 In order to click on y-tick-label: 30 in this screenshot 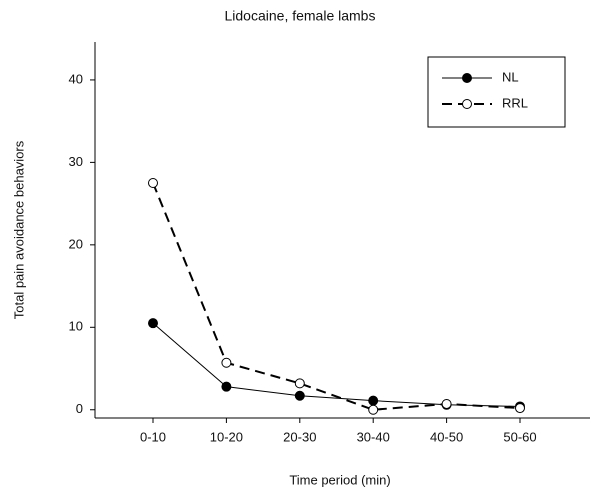, I will do `click(76, 161)`.